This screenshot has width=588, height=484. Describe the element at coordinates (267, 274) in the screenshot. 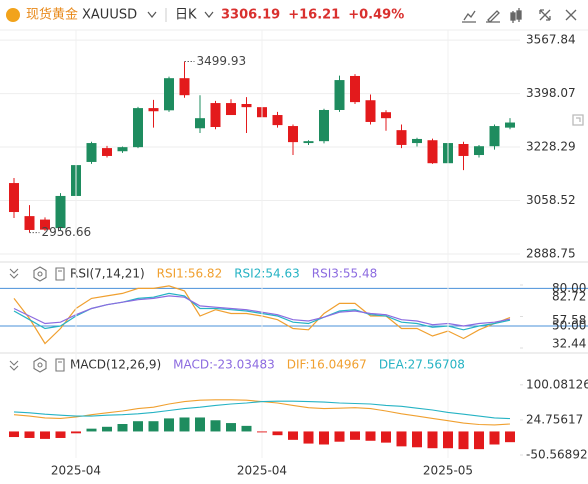

I see `legend-entry: RSI2:54.63` at that location.